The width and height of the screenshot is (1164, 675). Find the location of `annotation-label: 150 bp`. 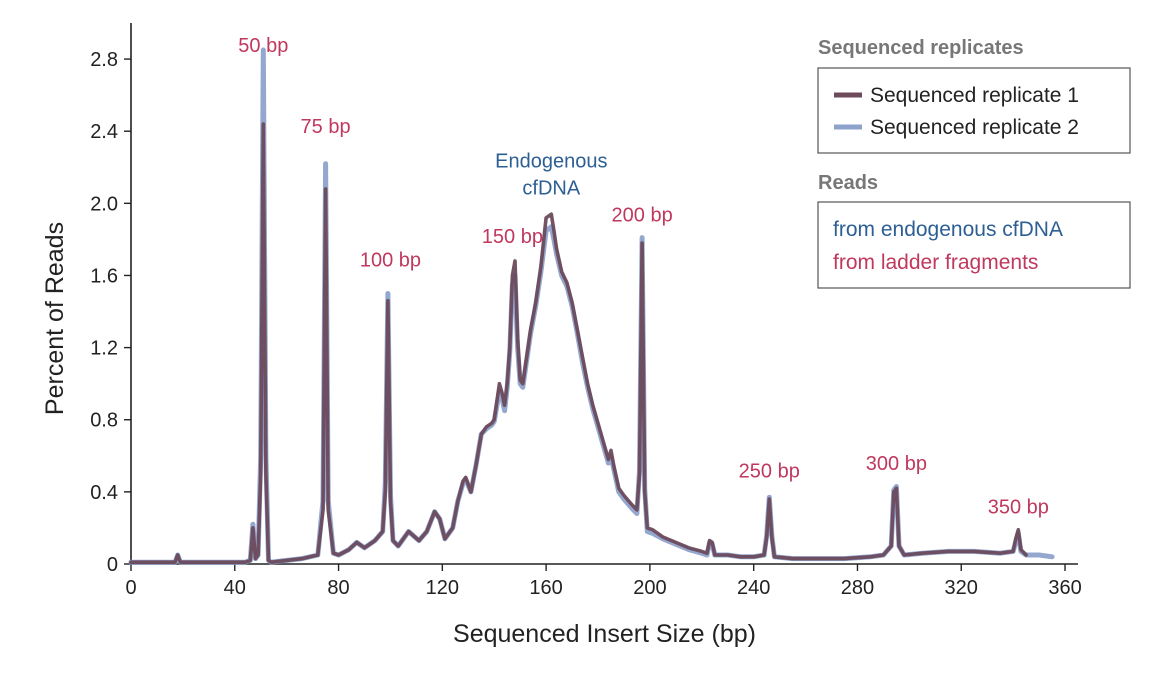

annotation-label: 150 bp is located at coordinates (512, 237).